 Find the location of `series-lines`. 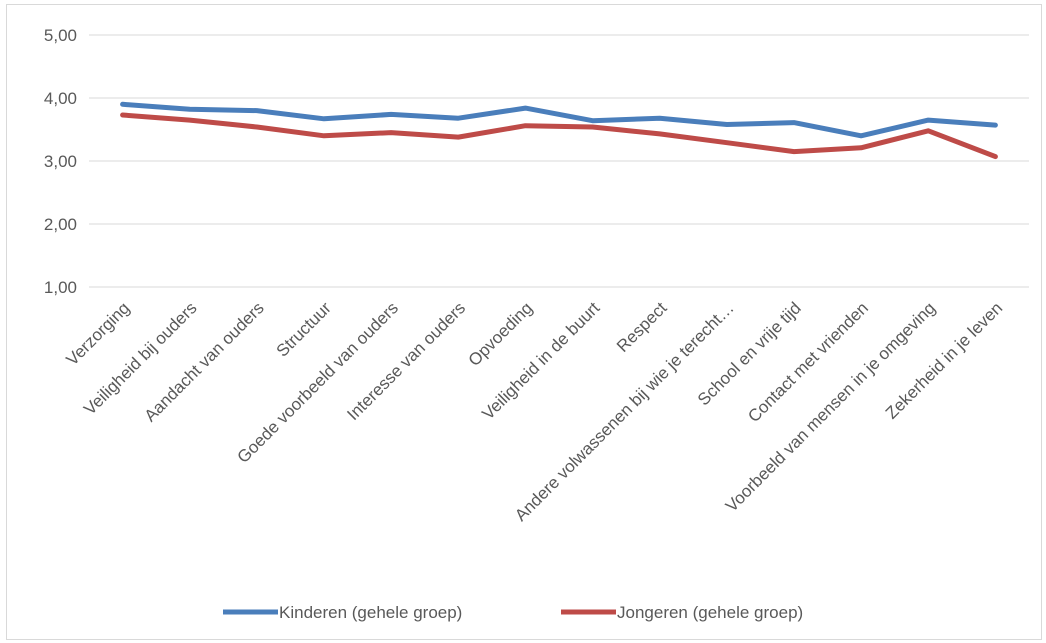

series-lines is located at coordinates (559, 130).